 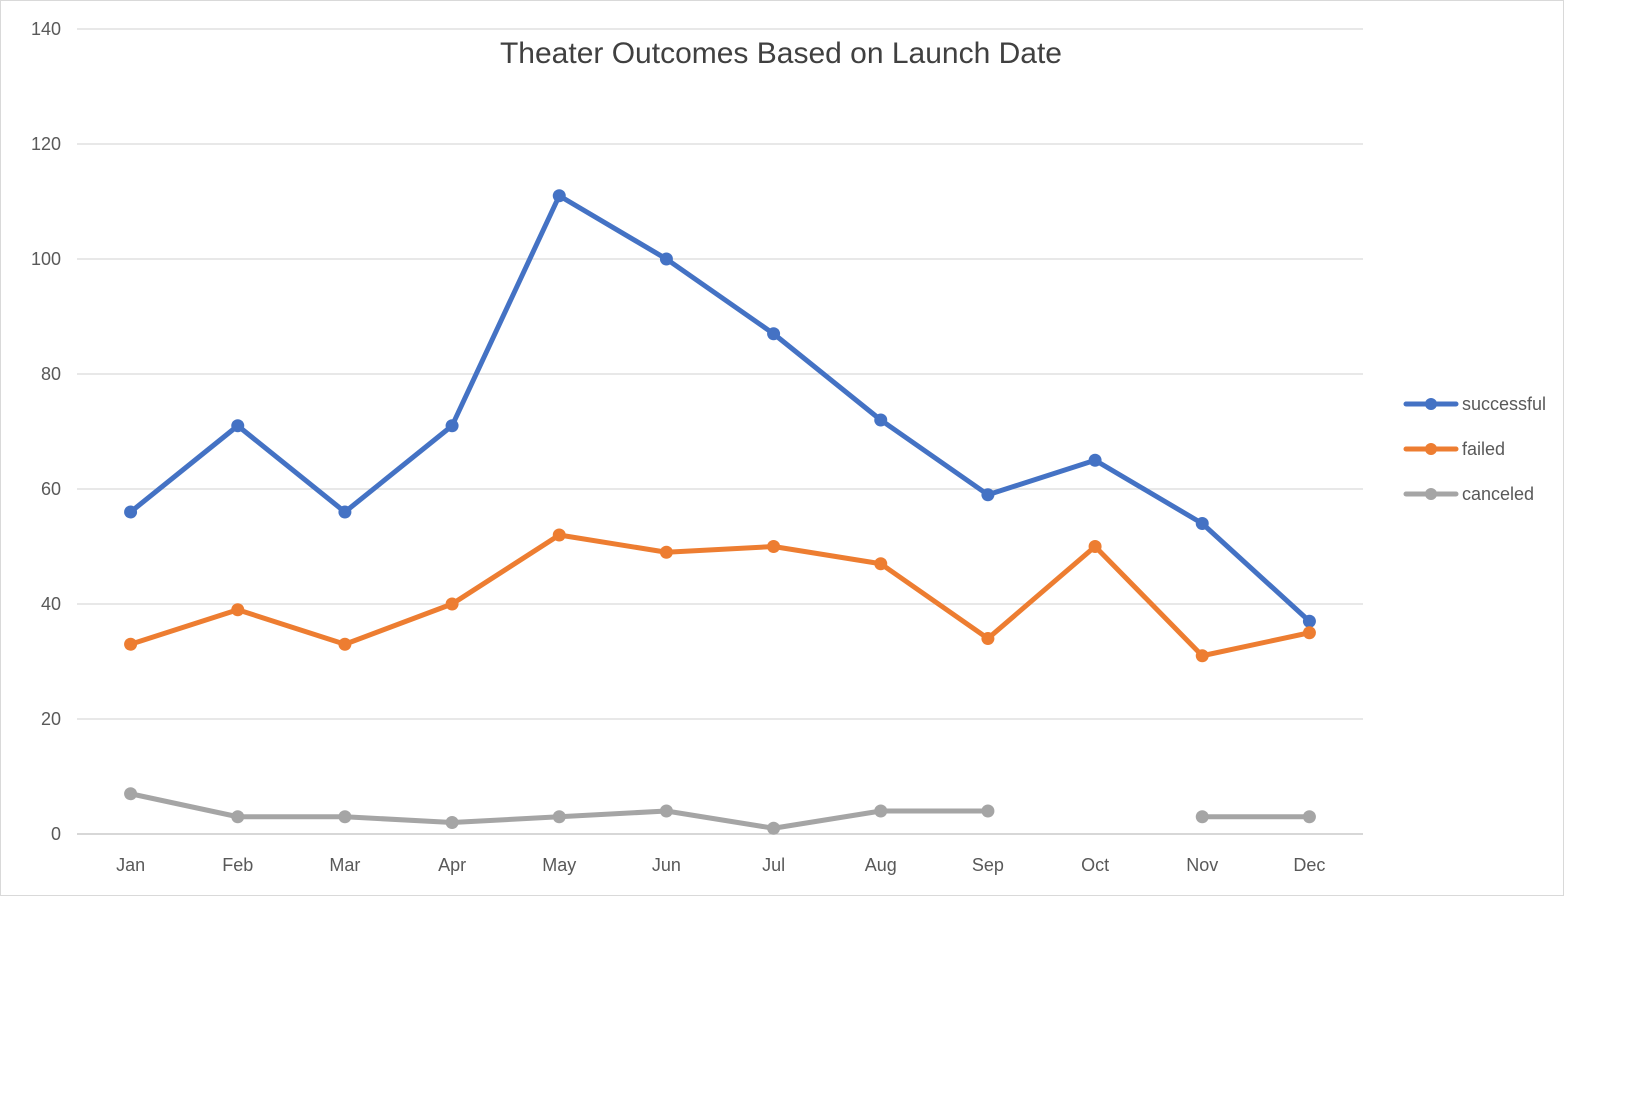 What do you see at coordinates (51, 719) in the screenshot?
I see `y-tick-label: 20` at bounding box center [51, 719].